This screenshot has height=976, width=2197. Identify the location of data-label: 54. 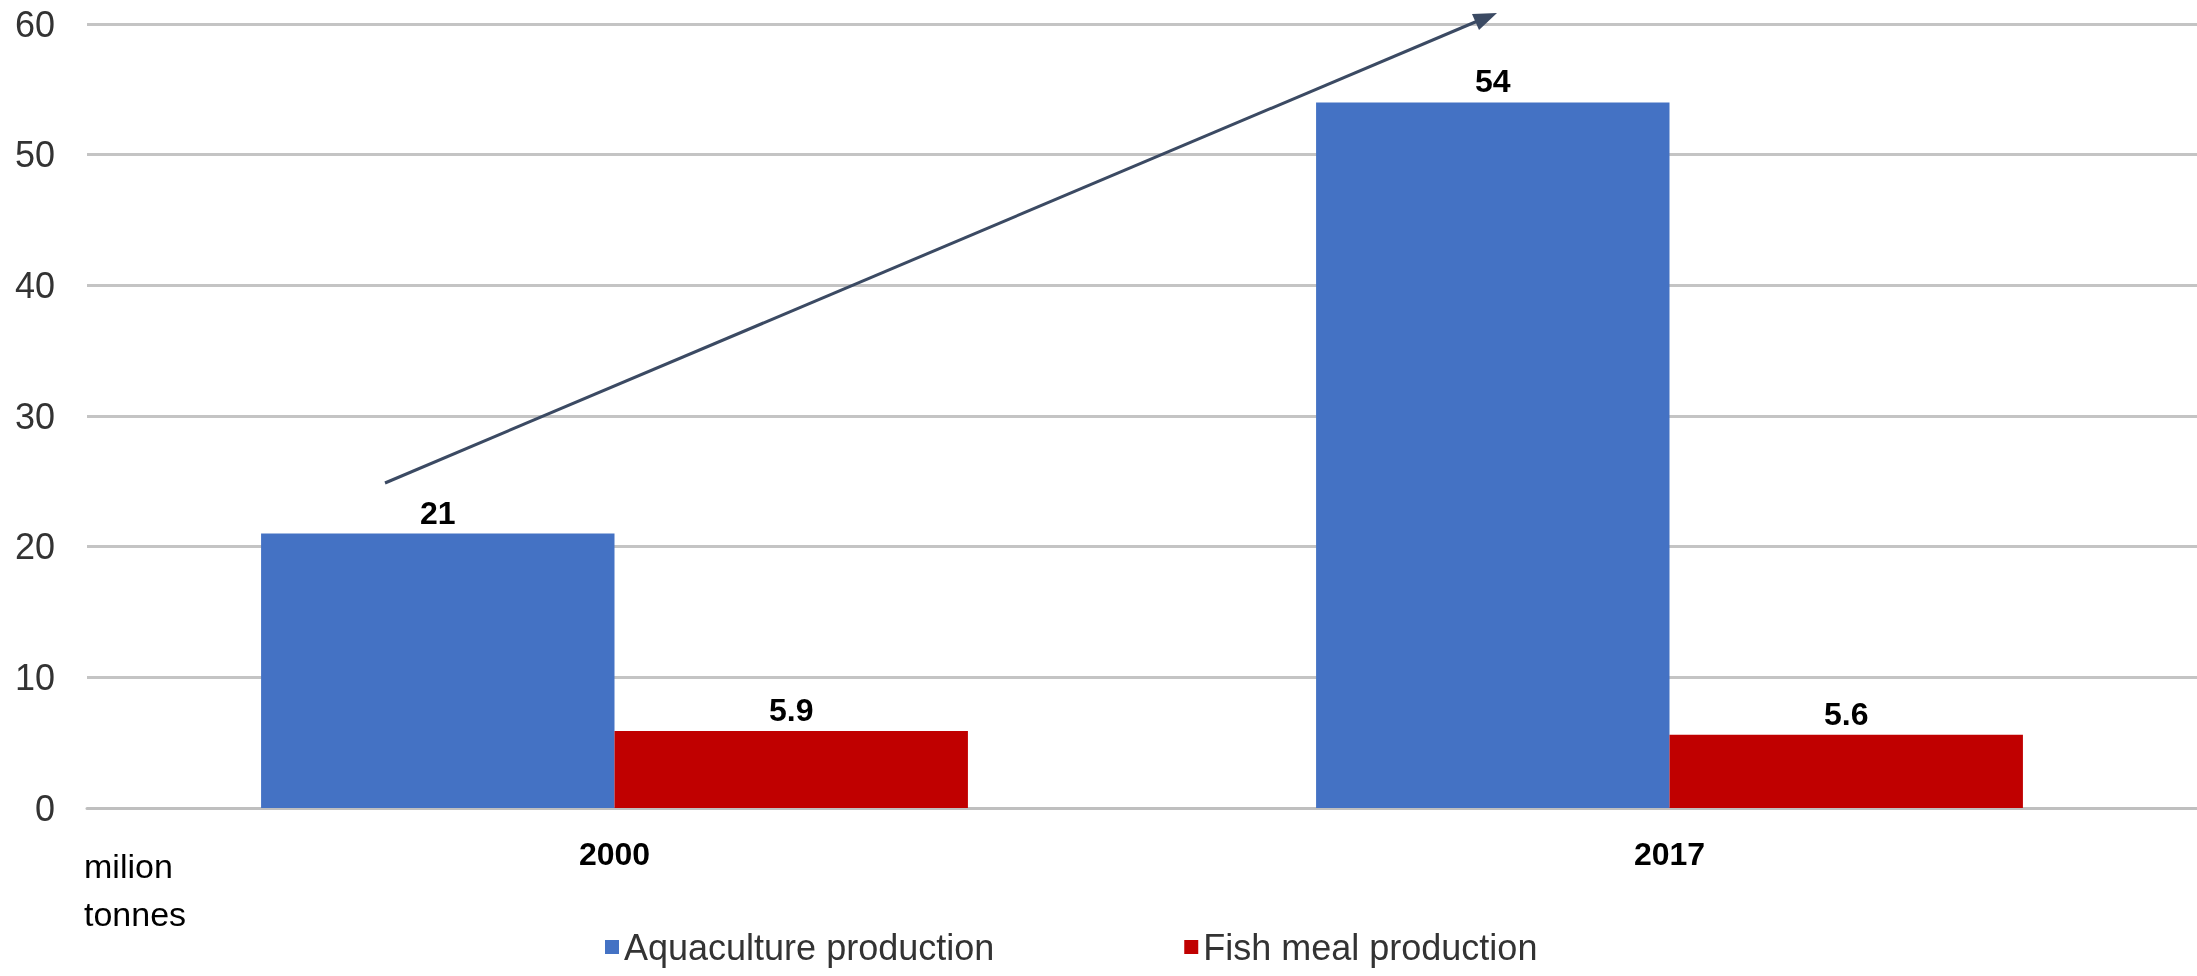
(1492, 81).